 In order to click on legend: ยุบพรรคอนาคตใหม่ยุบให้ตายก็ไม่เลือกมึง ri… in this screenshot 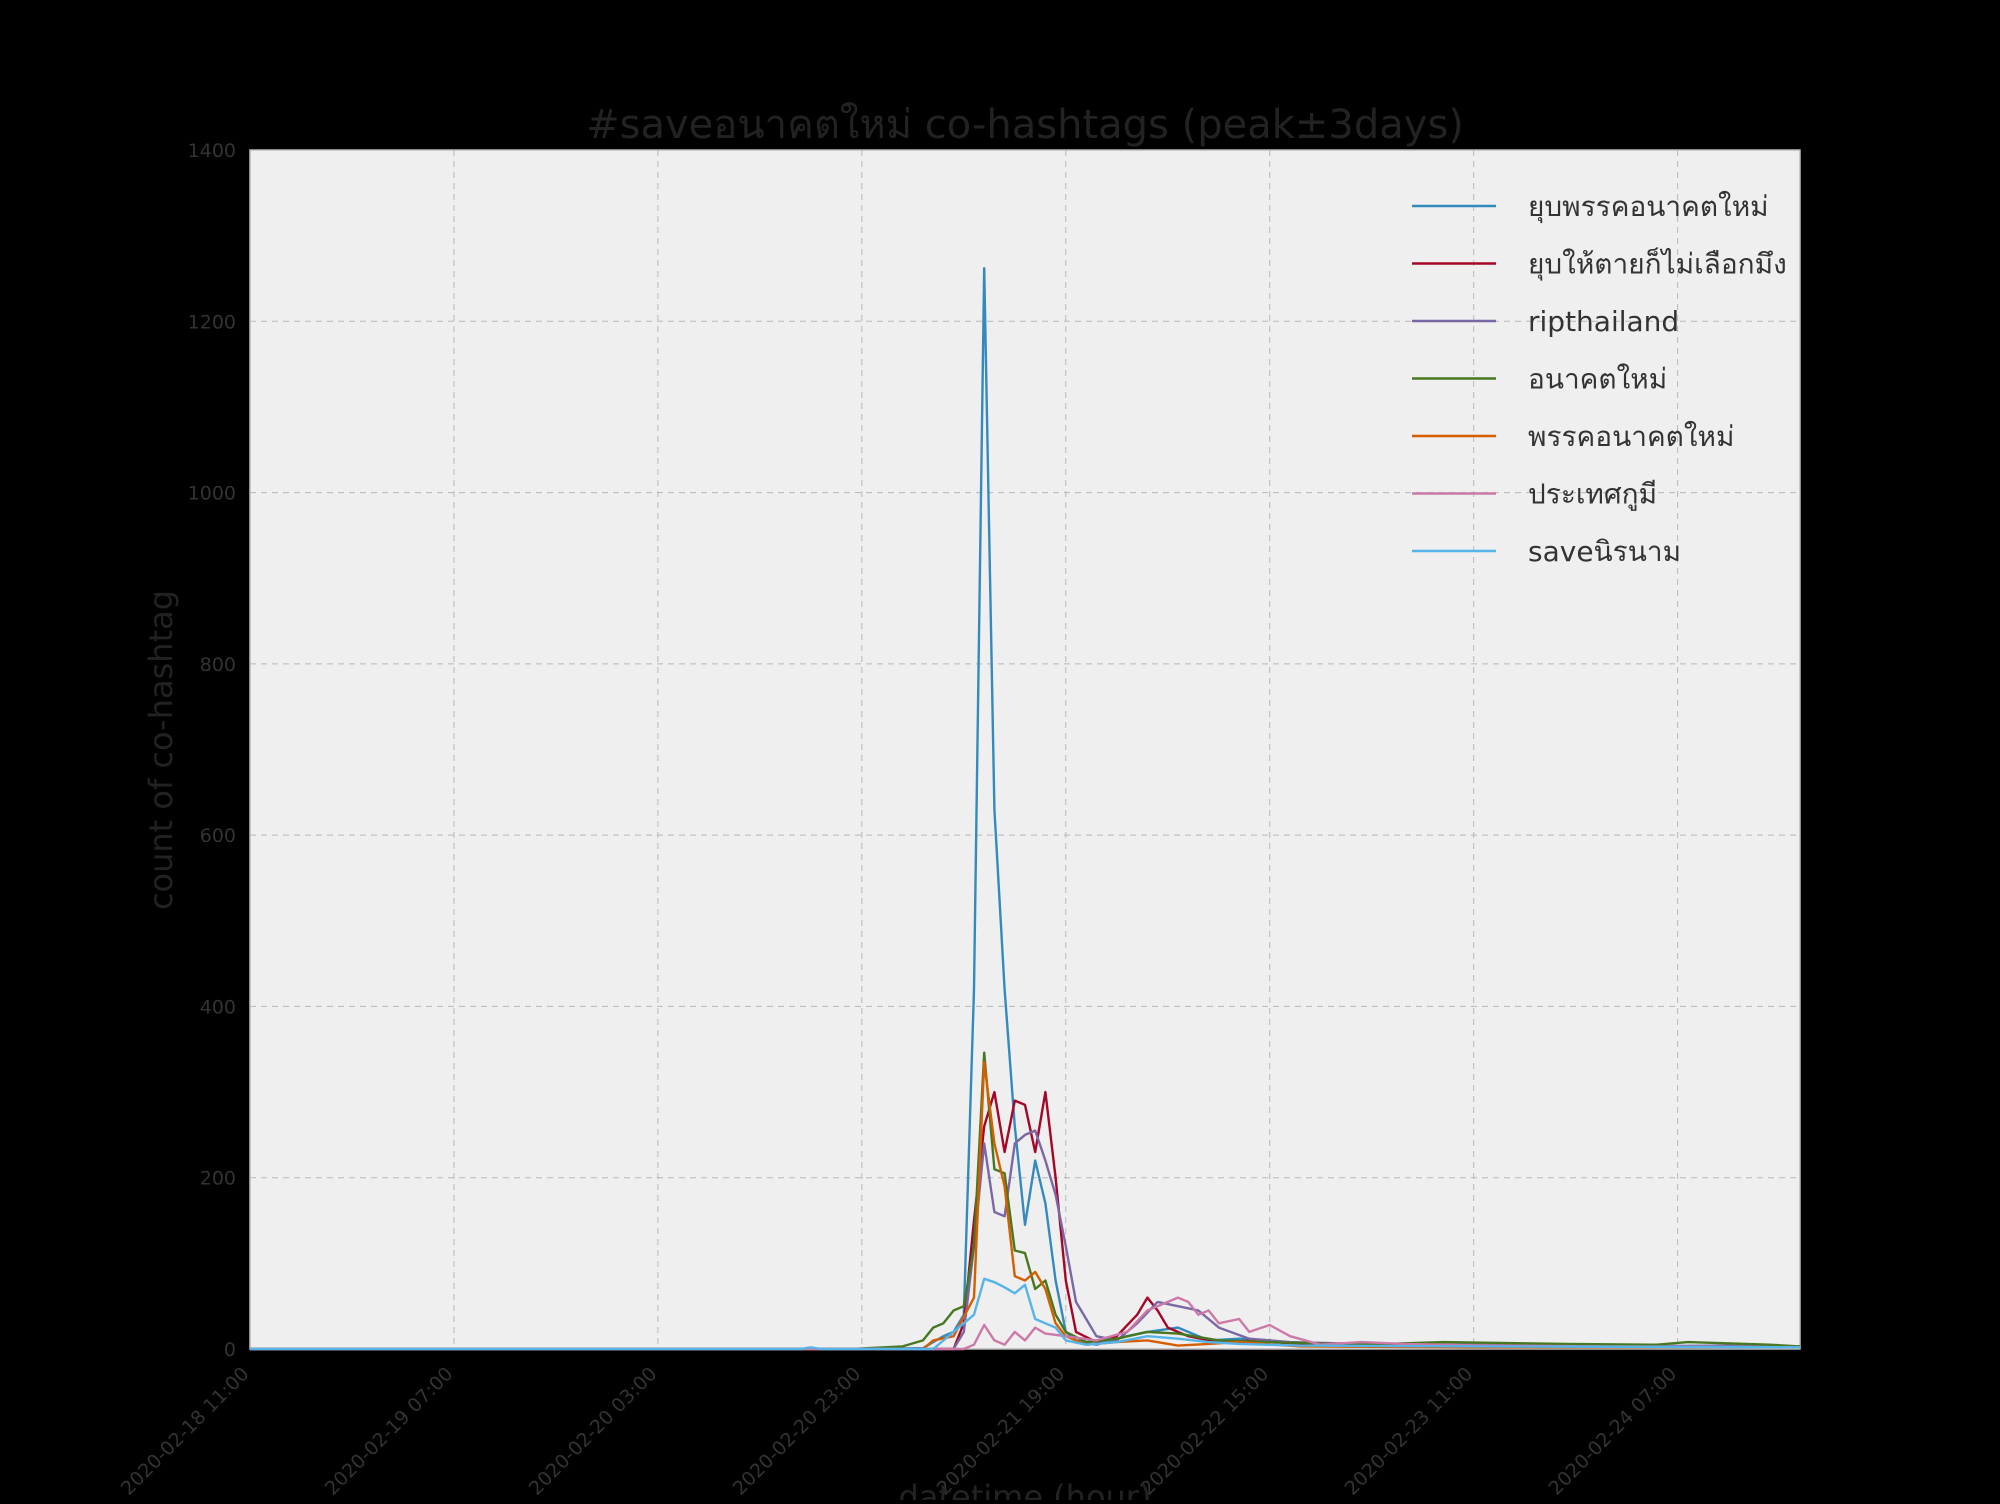, I will do `click(1599, 379)`.